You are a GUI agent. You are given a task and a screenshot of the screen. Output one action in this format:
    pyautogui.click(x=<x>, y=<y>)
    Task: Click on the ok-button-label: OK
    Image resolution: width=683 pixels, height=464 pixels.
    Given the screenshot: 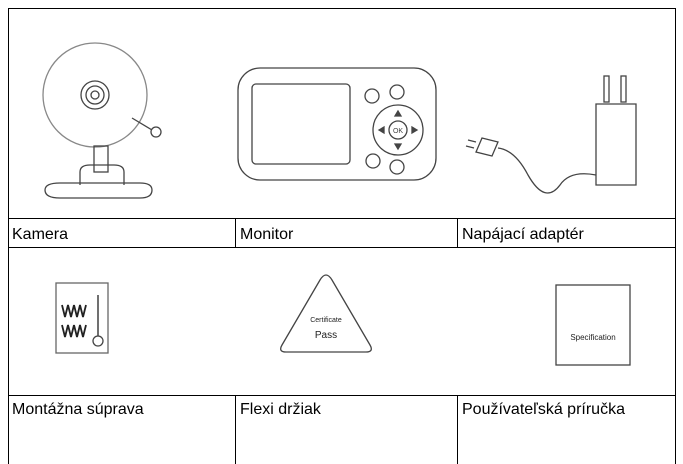 What is the action you would take?
    pyautogui.click(x=398, y=131)
    